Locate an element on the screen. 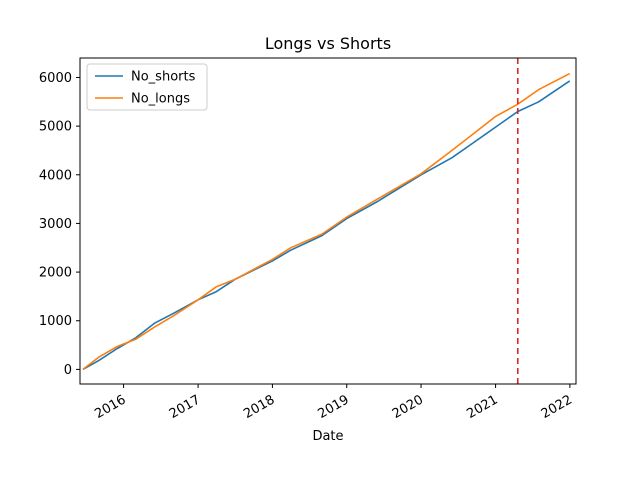 The height and width of the screenshot is (480, 640). legend-label-no-longs: No_longs is located at coordinates (160, 99).